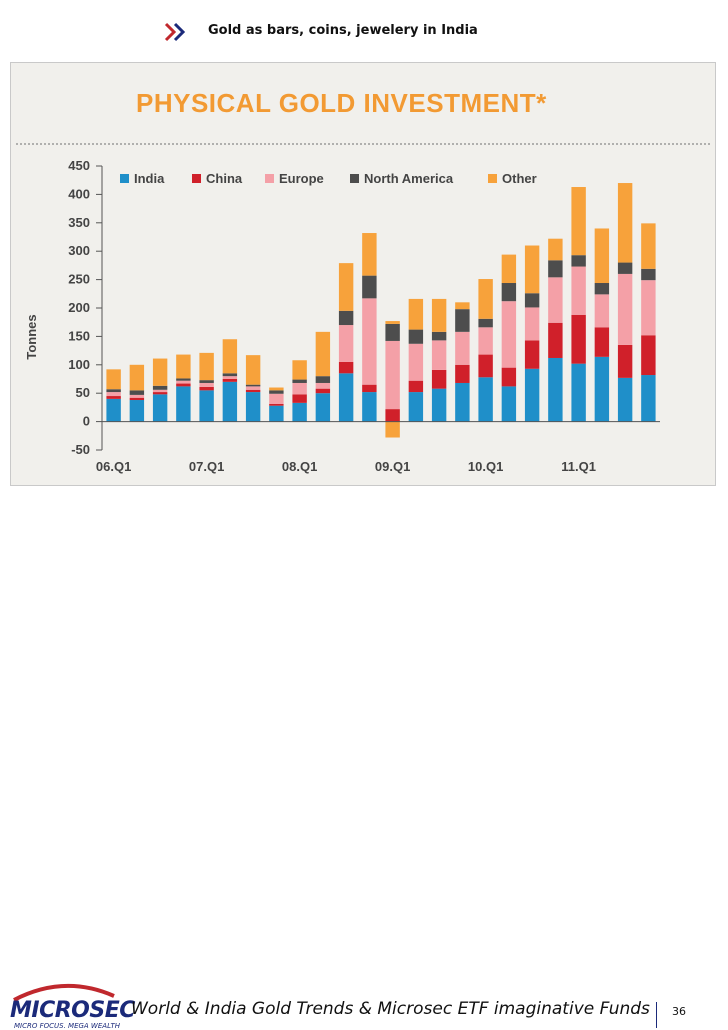 This screenshot has height=1030, width=728. I want to click on legend-label: China, so click(224, 178).